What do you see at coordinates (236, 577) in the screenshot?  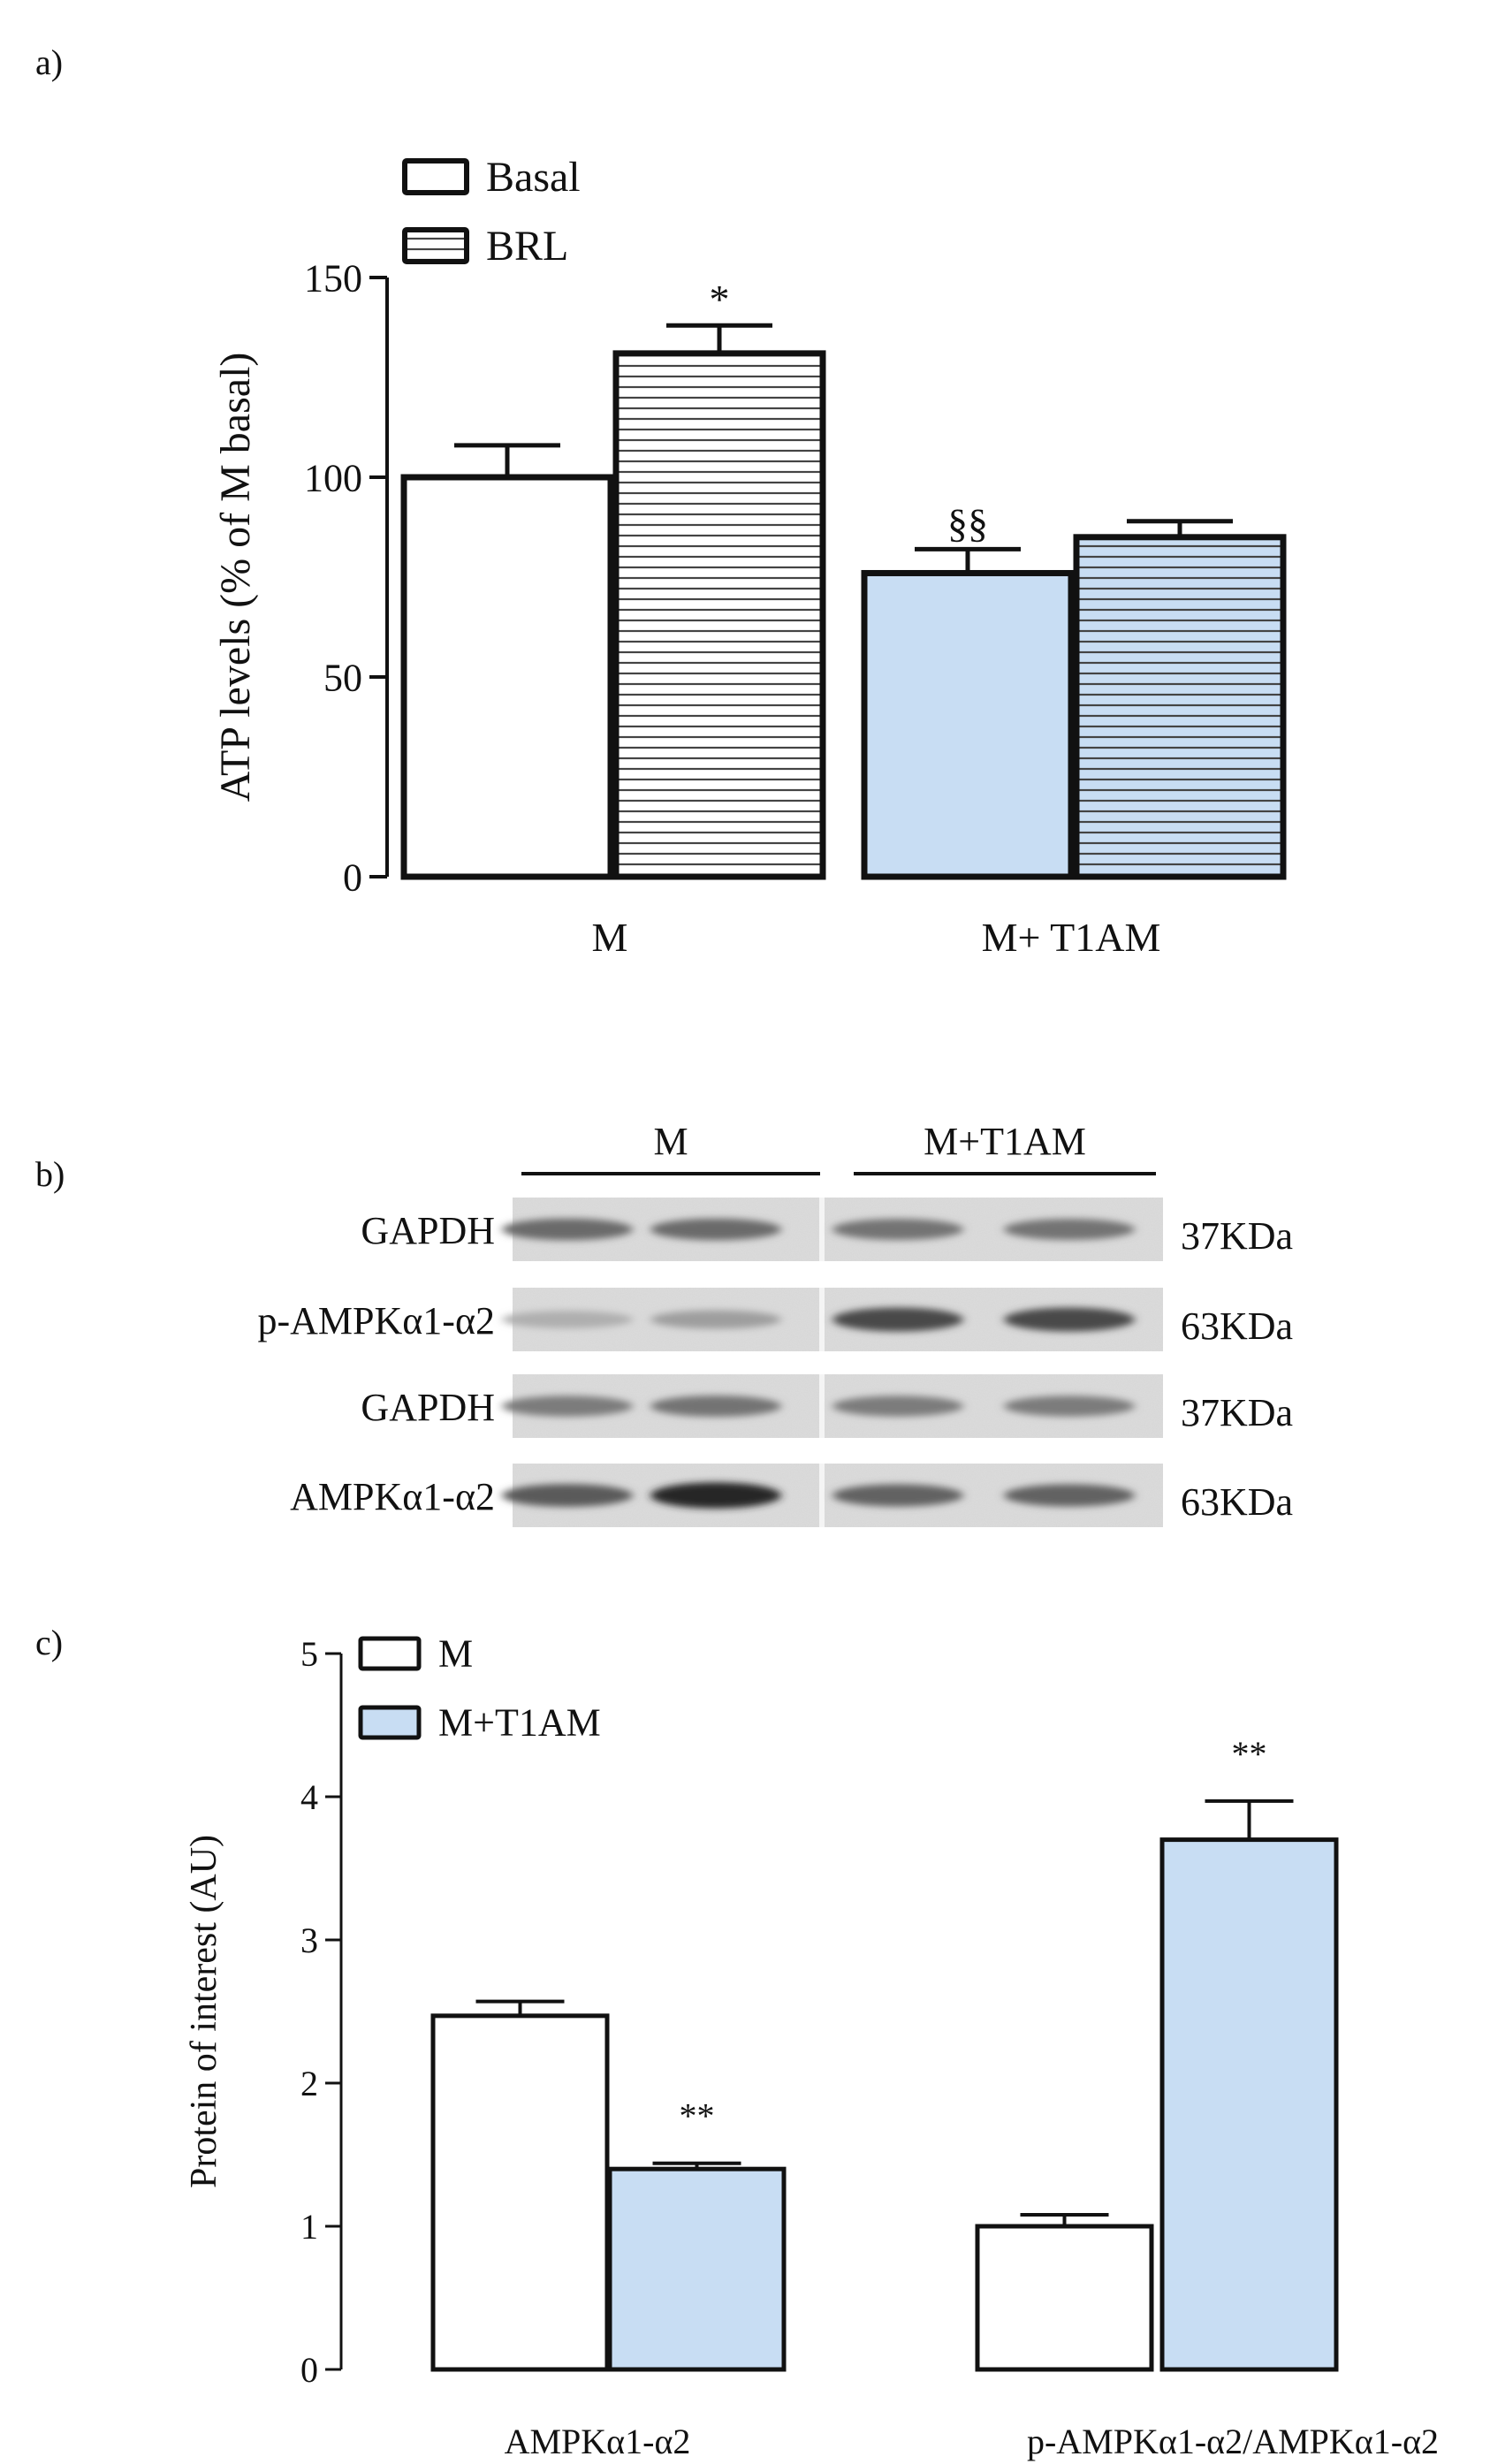 I see `y-axis-label: ATP levels (% of M basal)` at bounding box center [236, 577].